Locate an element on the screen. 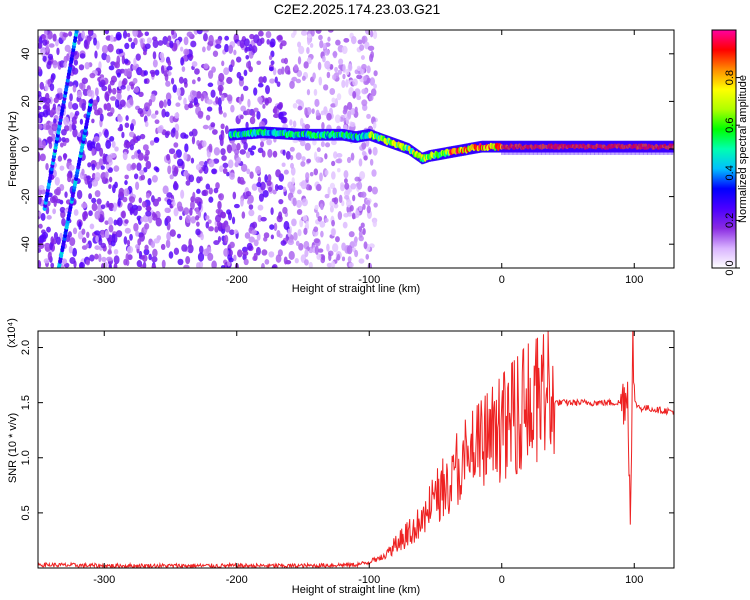  spectrogram-ylabel: Frequency (Hz) is located at coordinates (13, 149).